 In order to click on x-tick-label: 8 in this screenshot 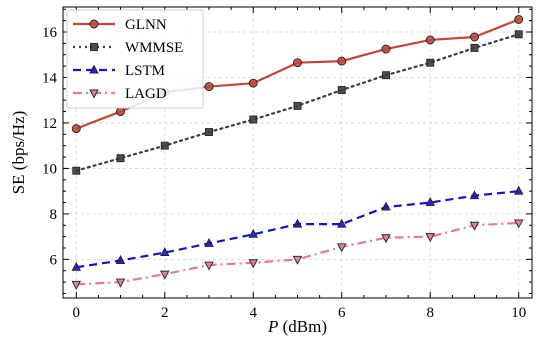, I will do `click(430, 313)`.